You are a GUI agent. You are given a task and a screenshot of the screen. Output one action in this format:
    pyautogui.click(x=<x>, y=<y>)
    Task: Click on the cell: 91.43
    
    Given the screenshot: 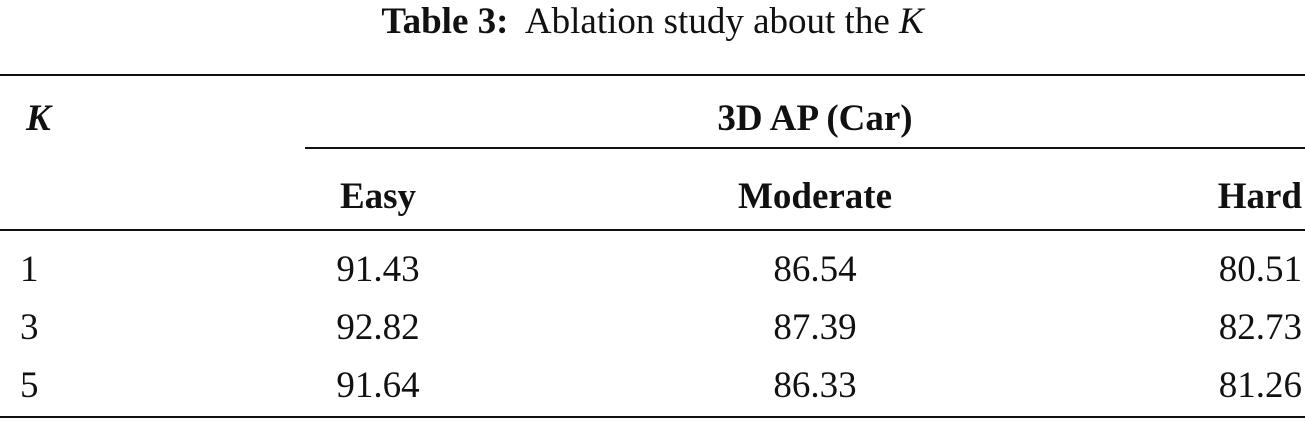 What is the action you would take?
    pyautogui.click(x=378, y=269)
    